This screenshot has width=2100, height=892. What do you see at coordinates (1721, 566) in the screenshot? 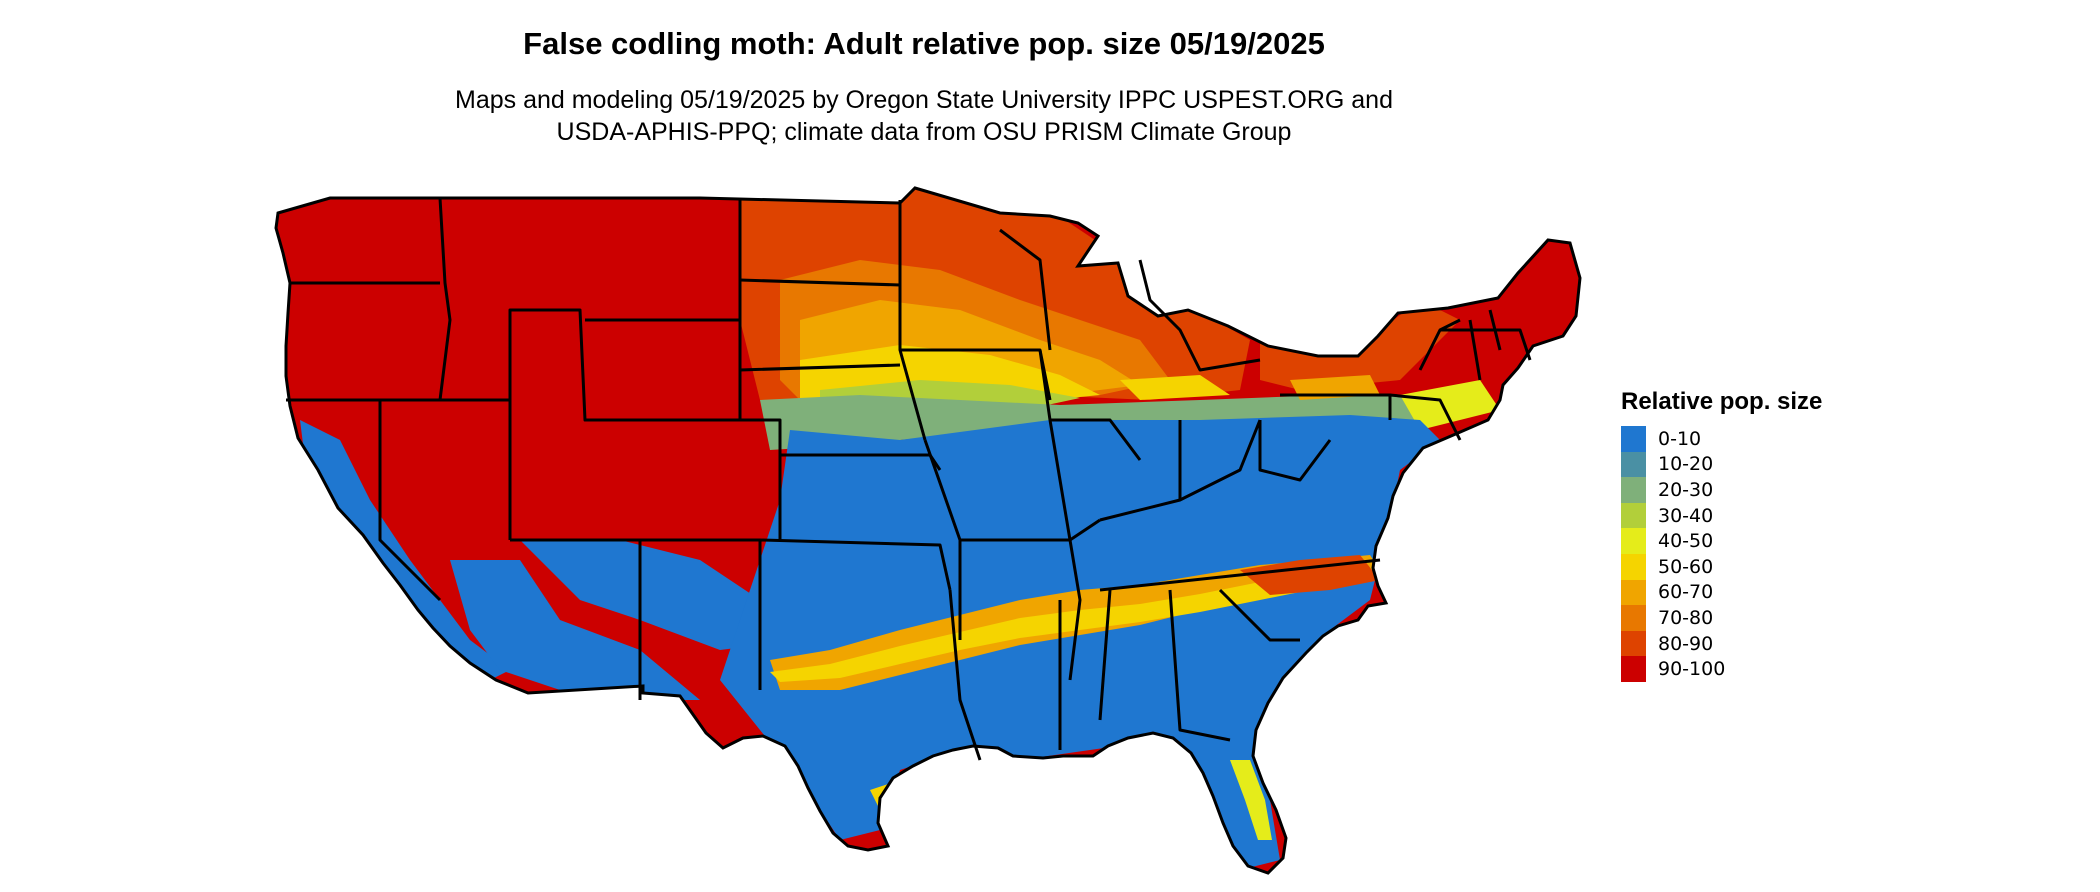
I see `legend-item: 50-60` at bounding box center [1721, 566].